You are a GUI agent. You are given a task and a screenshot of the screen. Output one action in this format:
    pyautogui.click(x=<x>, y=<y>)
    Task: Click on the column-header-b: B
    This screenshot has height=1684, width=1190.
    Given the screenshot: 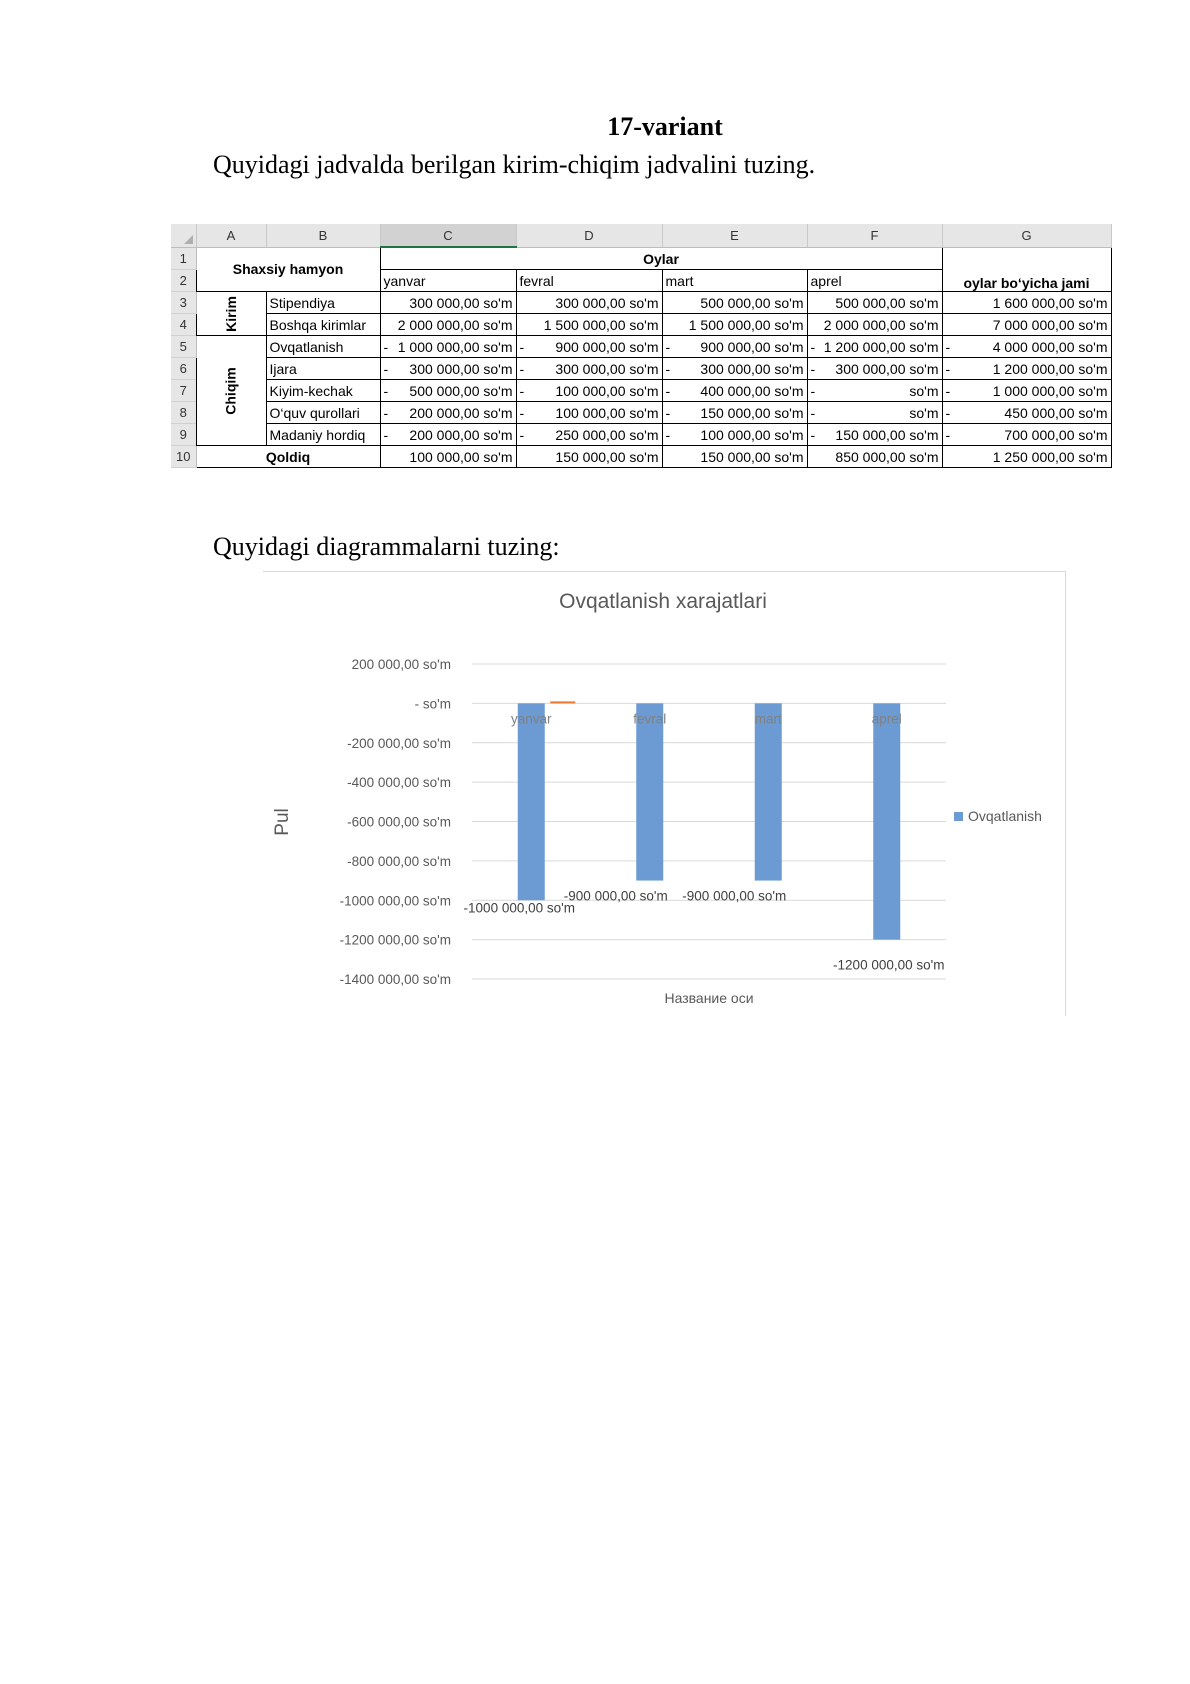 What is the action you would take?
    pyautogui.click(x=323, y=236)
    